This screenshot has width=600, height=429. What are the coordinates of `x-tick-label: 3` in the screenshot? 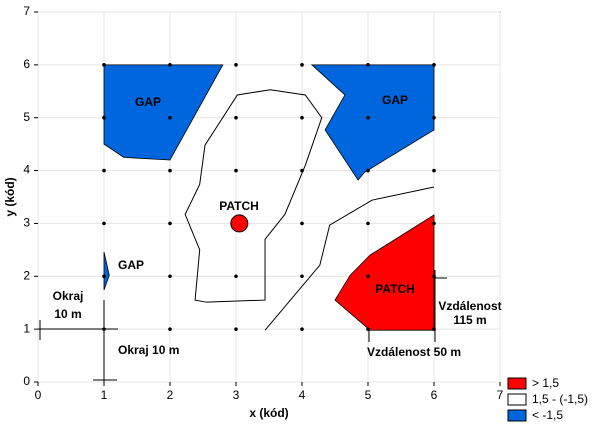 It's located at (236, 395).